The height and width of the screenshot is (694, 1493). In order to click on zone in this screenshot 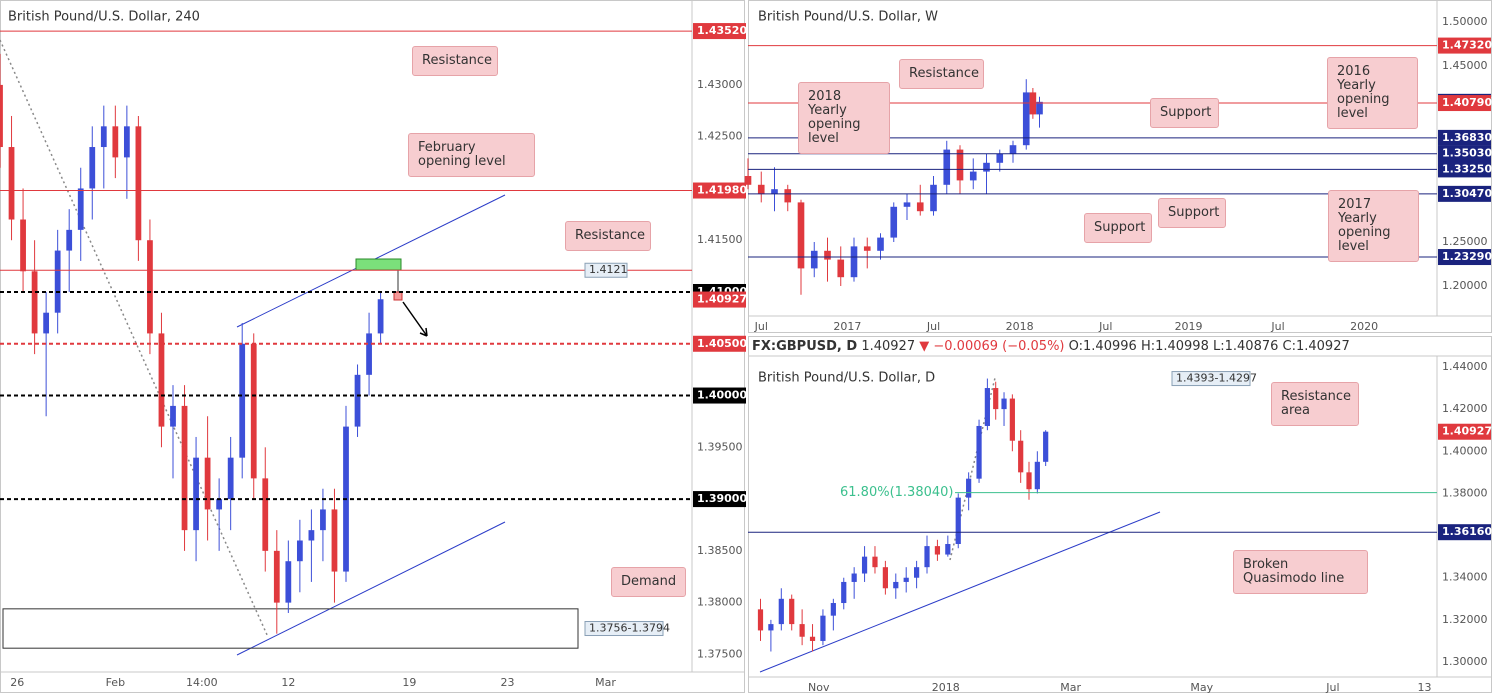, I will do `click(290, 628)`.